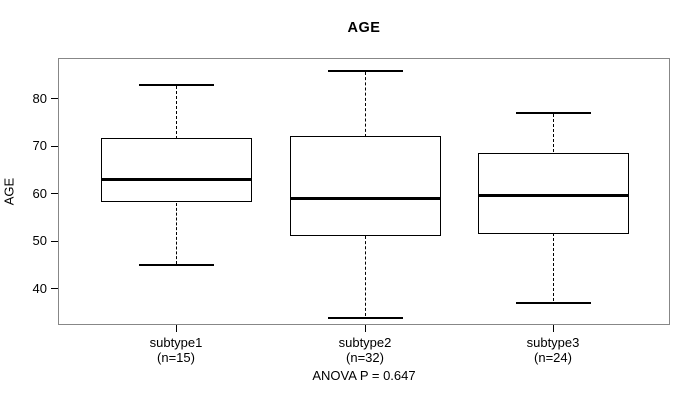 The height and width of the screenshot is (400, 700). I want to click on x-category-name: subtype3, so click(553, 342).